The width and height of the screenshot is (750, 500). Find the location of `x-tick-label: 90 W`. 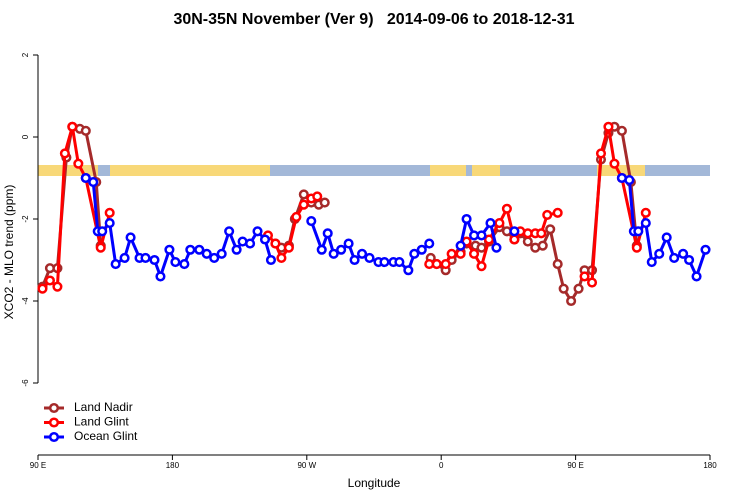

x-tick-label: 90 W is located at coordinates (306, 465).